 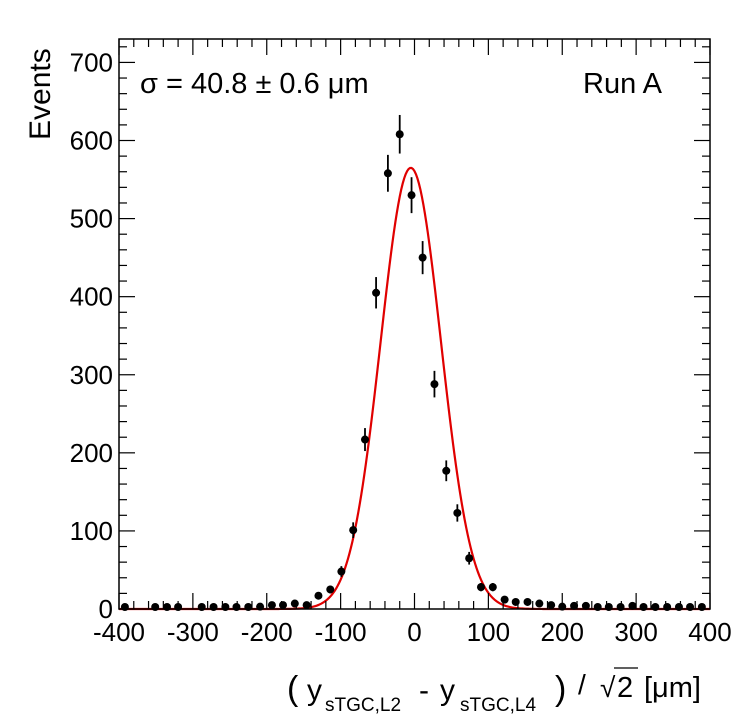 What do you see at coordinates (625, 688) in the screenshot?
I see `x-label-sqrt-arg: 2` at bounding box center [625, 688].